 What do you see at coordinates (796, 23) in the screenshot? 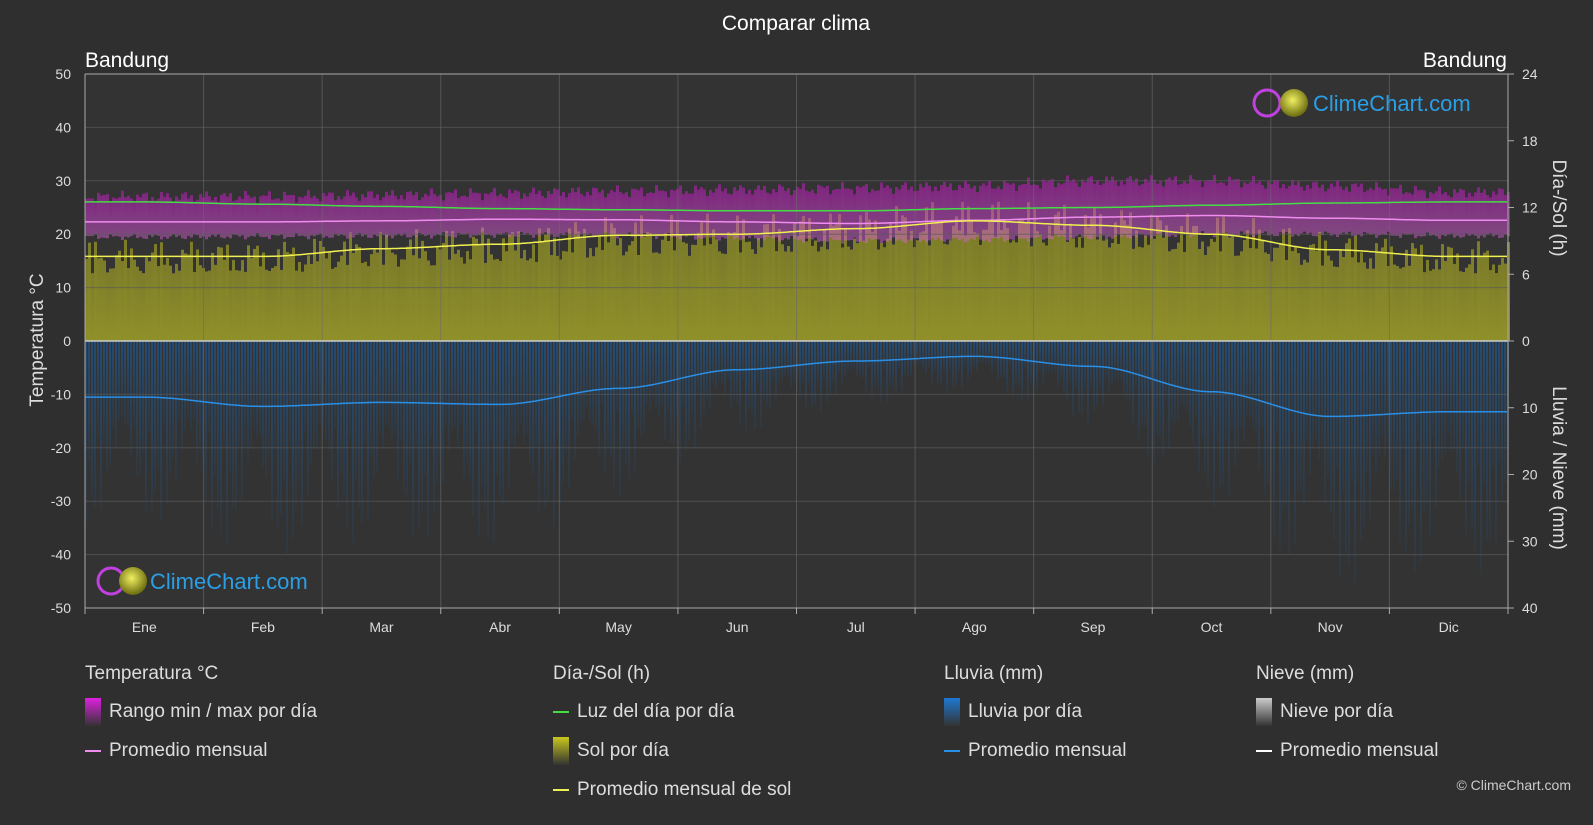
I see `chart-title: Comparar clima` at bounding box center [796, 23].